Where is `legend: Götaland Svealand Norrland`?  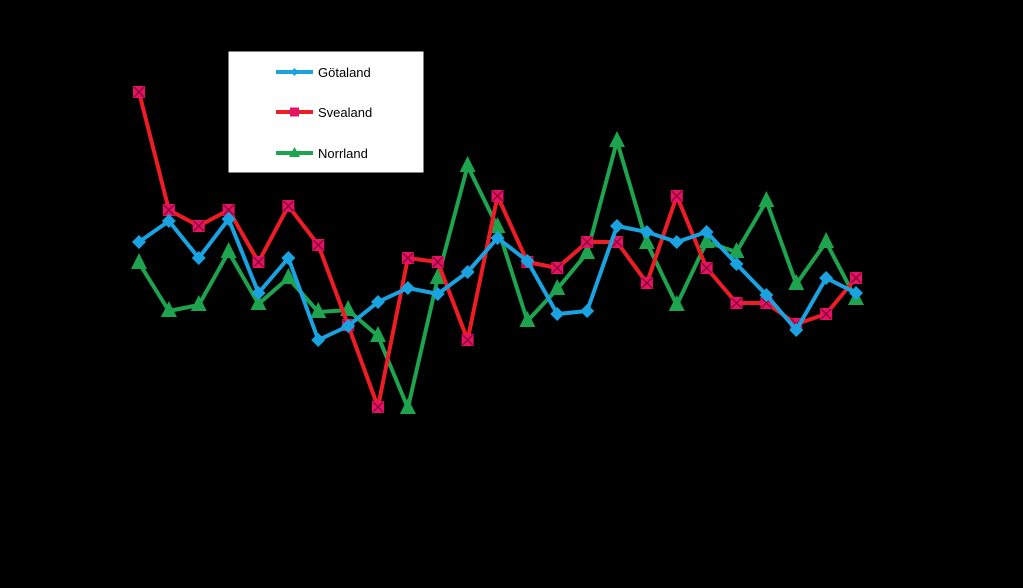 legend: Götaland Svealand Norrland is located at coordinates (326, 112).